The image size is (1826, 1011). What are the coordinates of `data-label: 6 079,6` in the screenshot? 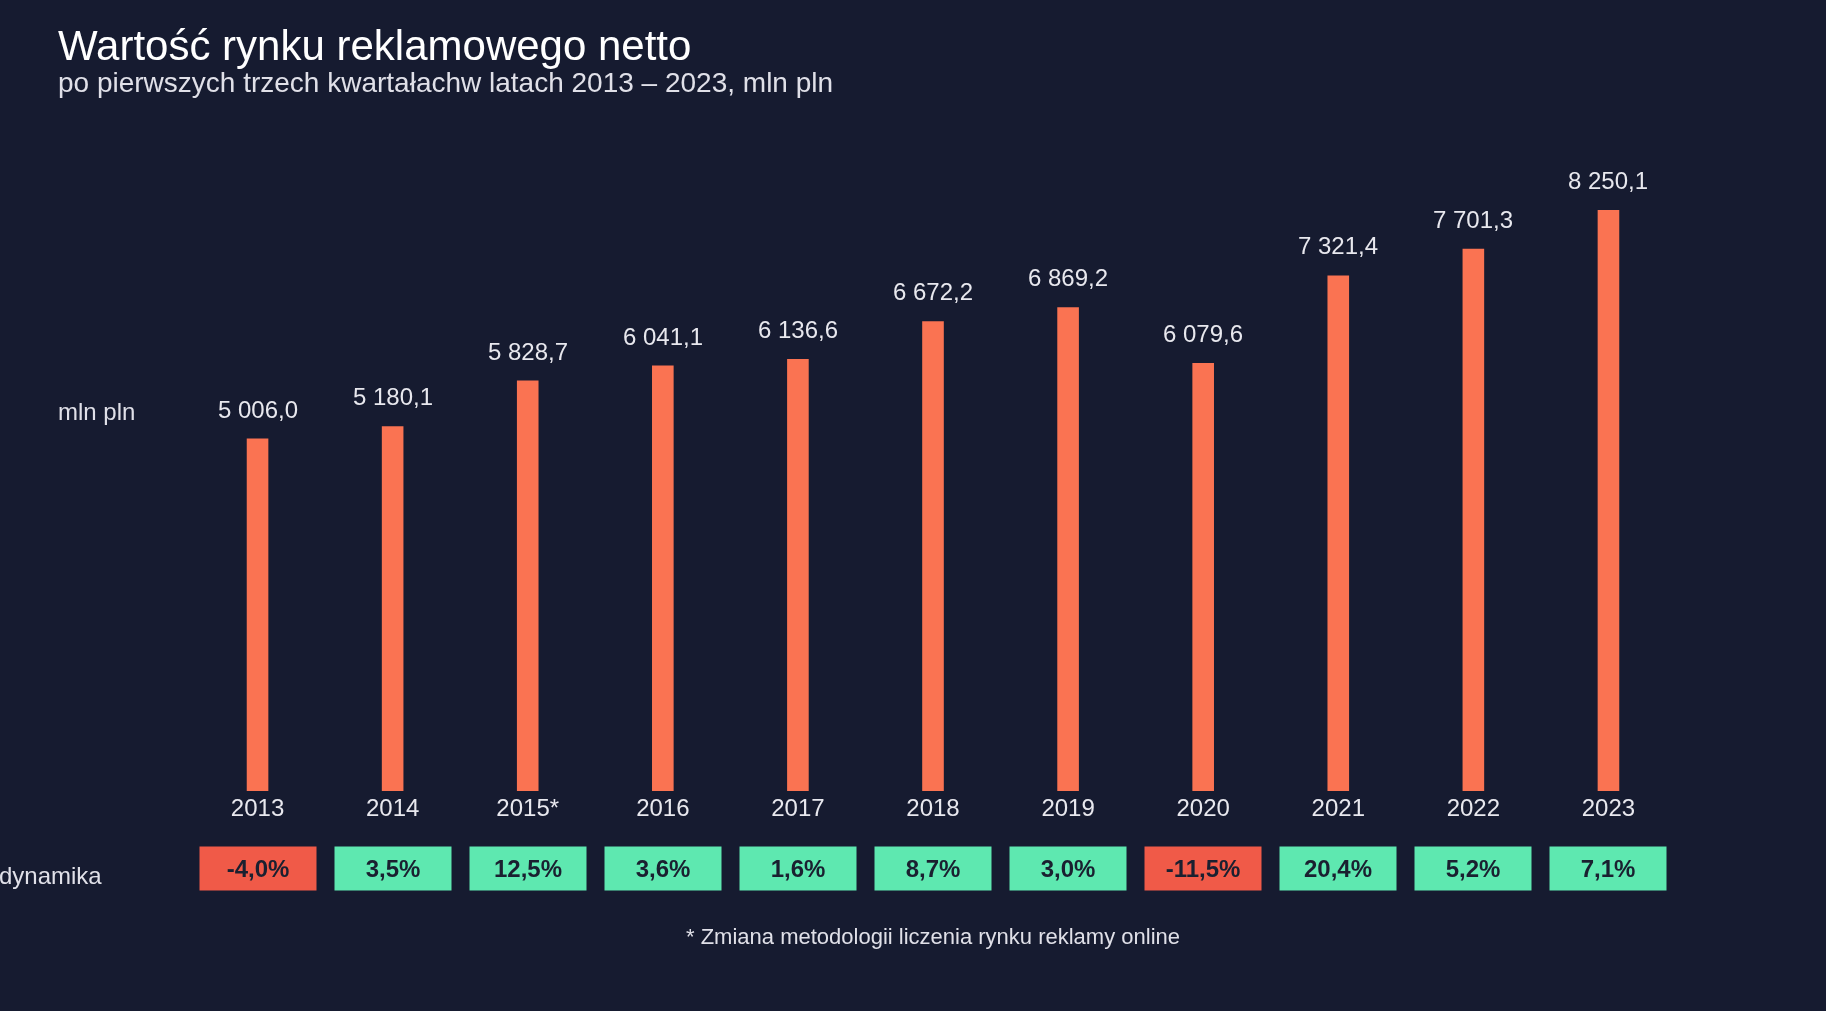 It's located at (1203, 333).